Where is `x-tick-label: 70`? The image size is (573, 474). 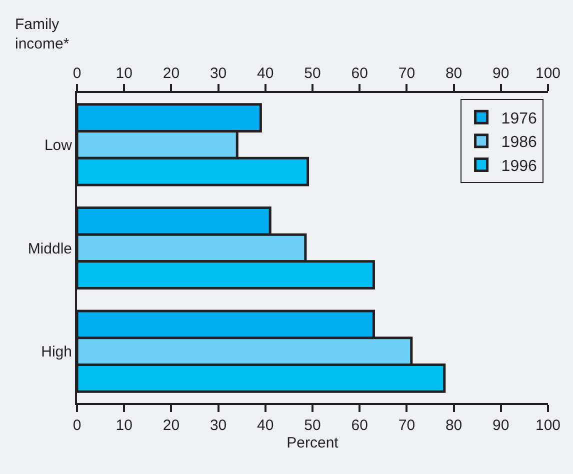
x-tick-label: 70 is located at coordinates (407, 73).